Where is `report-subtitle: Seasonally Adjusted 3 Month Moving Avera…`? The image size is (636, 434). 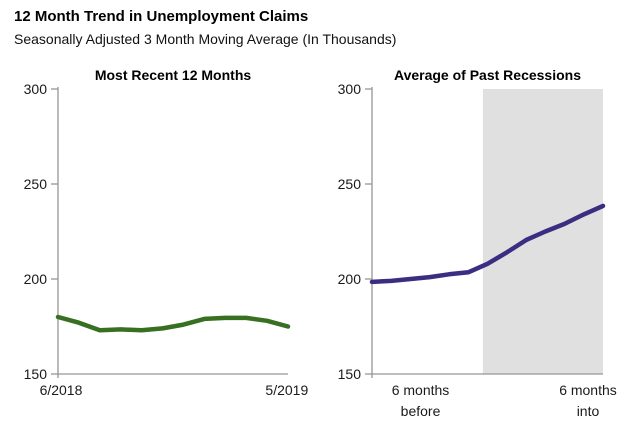
report-subtitle: Seasonally Adjusted 3 Month Moving Avera… is located at coordinates (205, 39).